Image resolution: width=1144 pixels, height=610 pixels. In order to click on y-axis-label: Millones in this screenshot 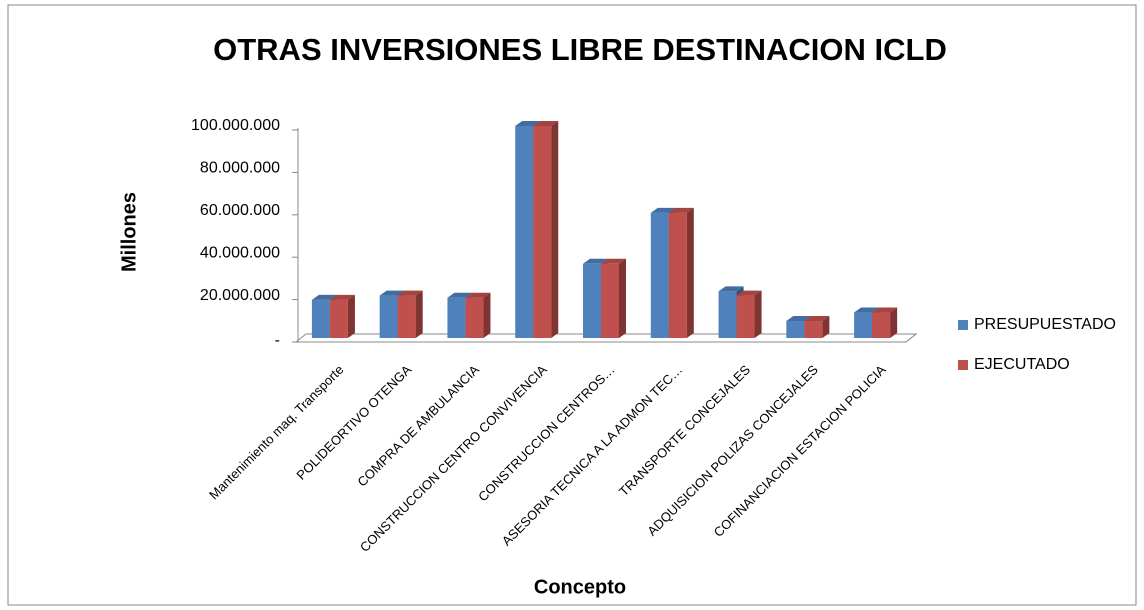, I will do `click(129, 232)`.